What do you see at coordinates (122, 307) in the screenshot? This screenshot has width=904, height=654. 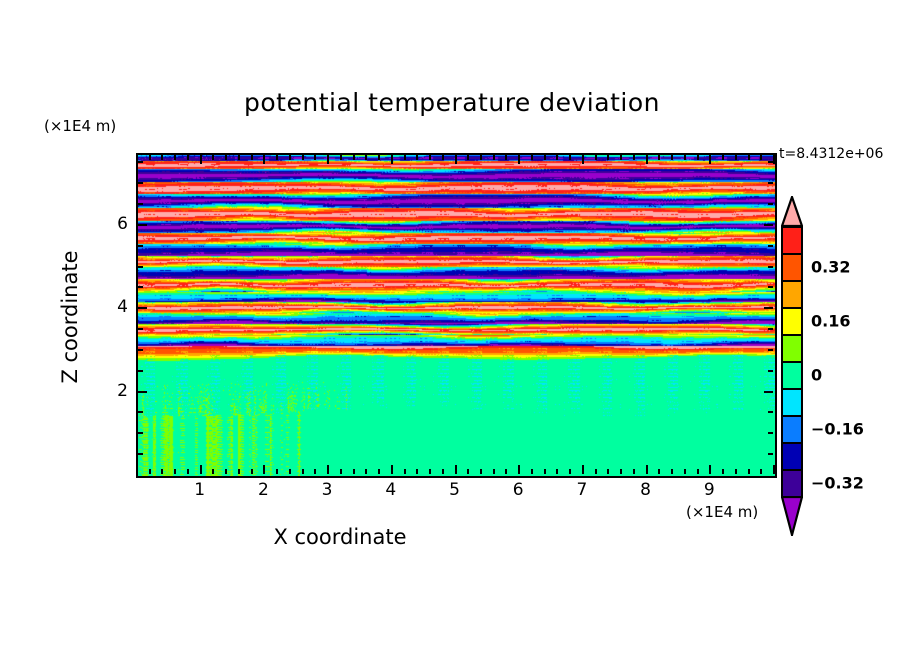 I see `y-tick-label: 4` at bounding box center [122, 307].